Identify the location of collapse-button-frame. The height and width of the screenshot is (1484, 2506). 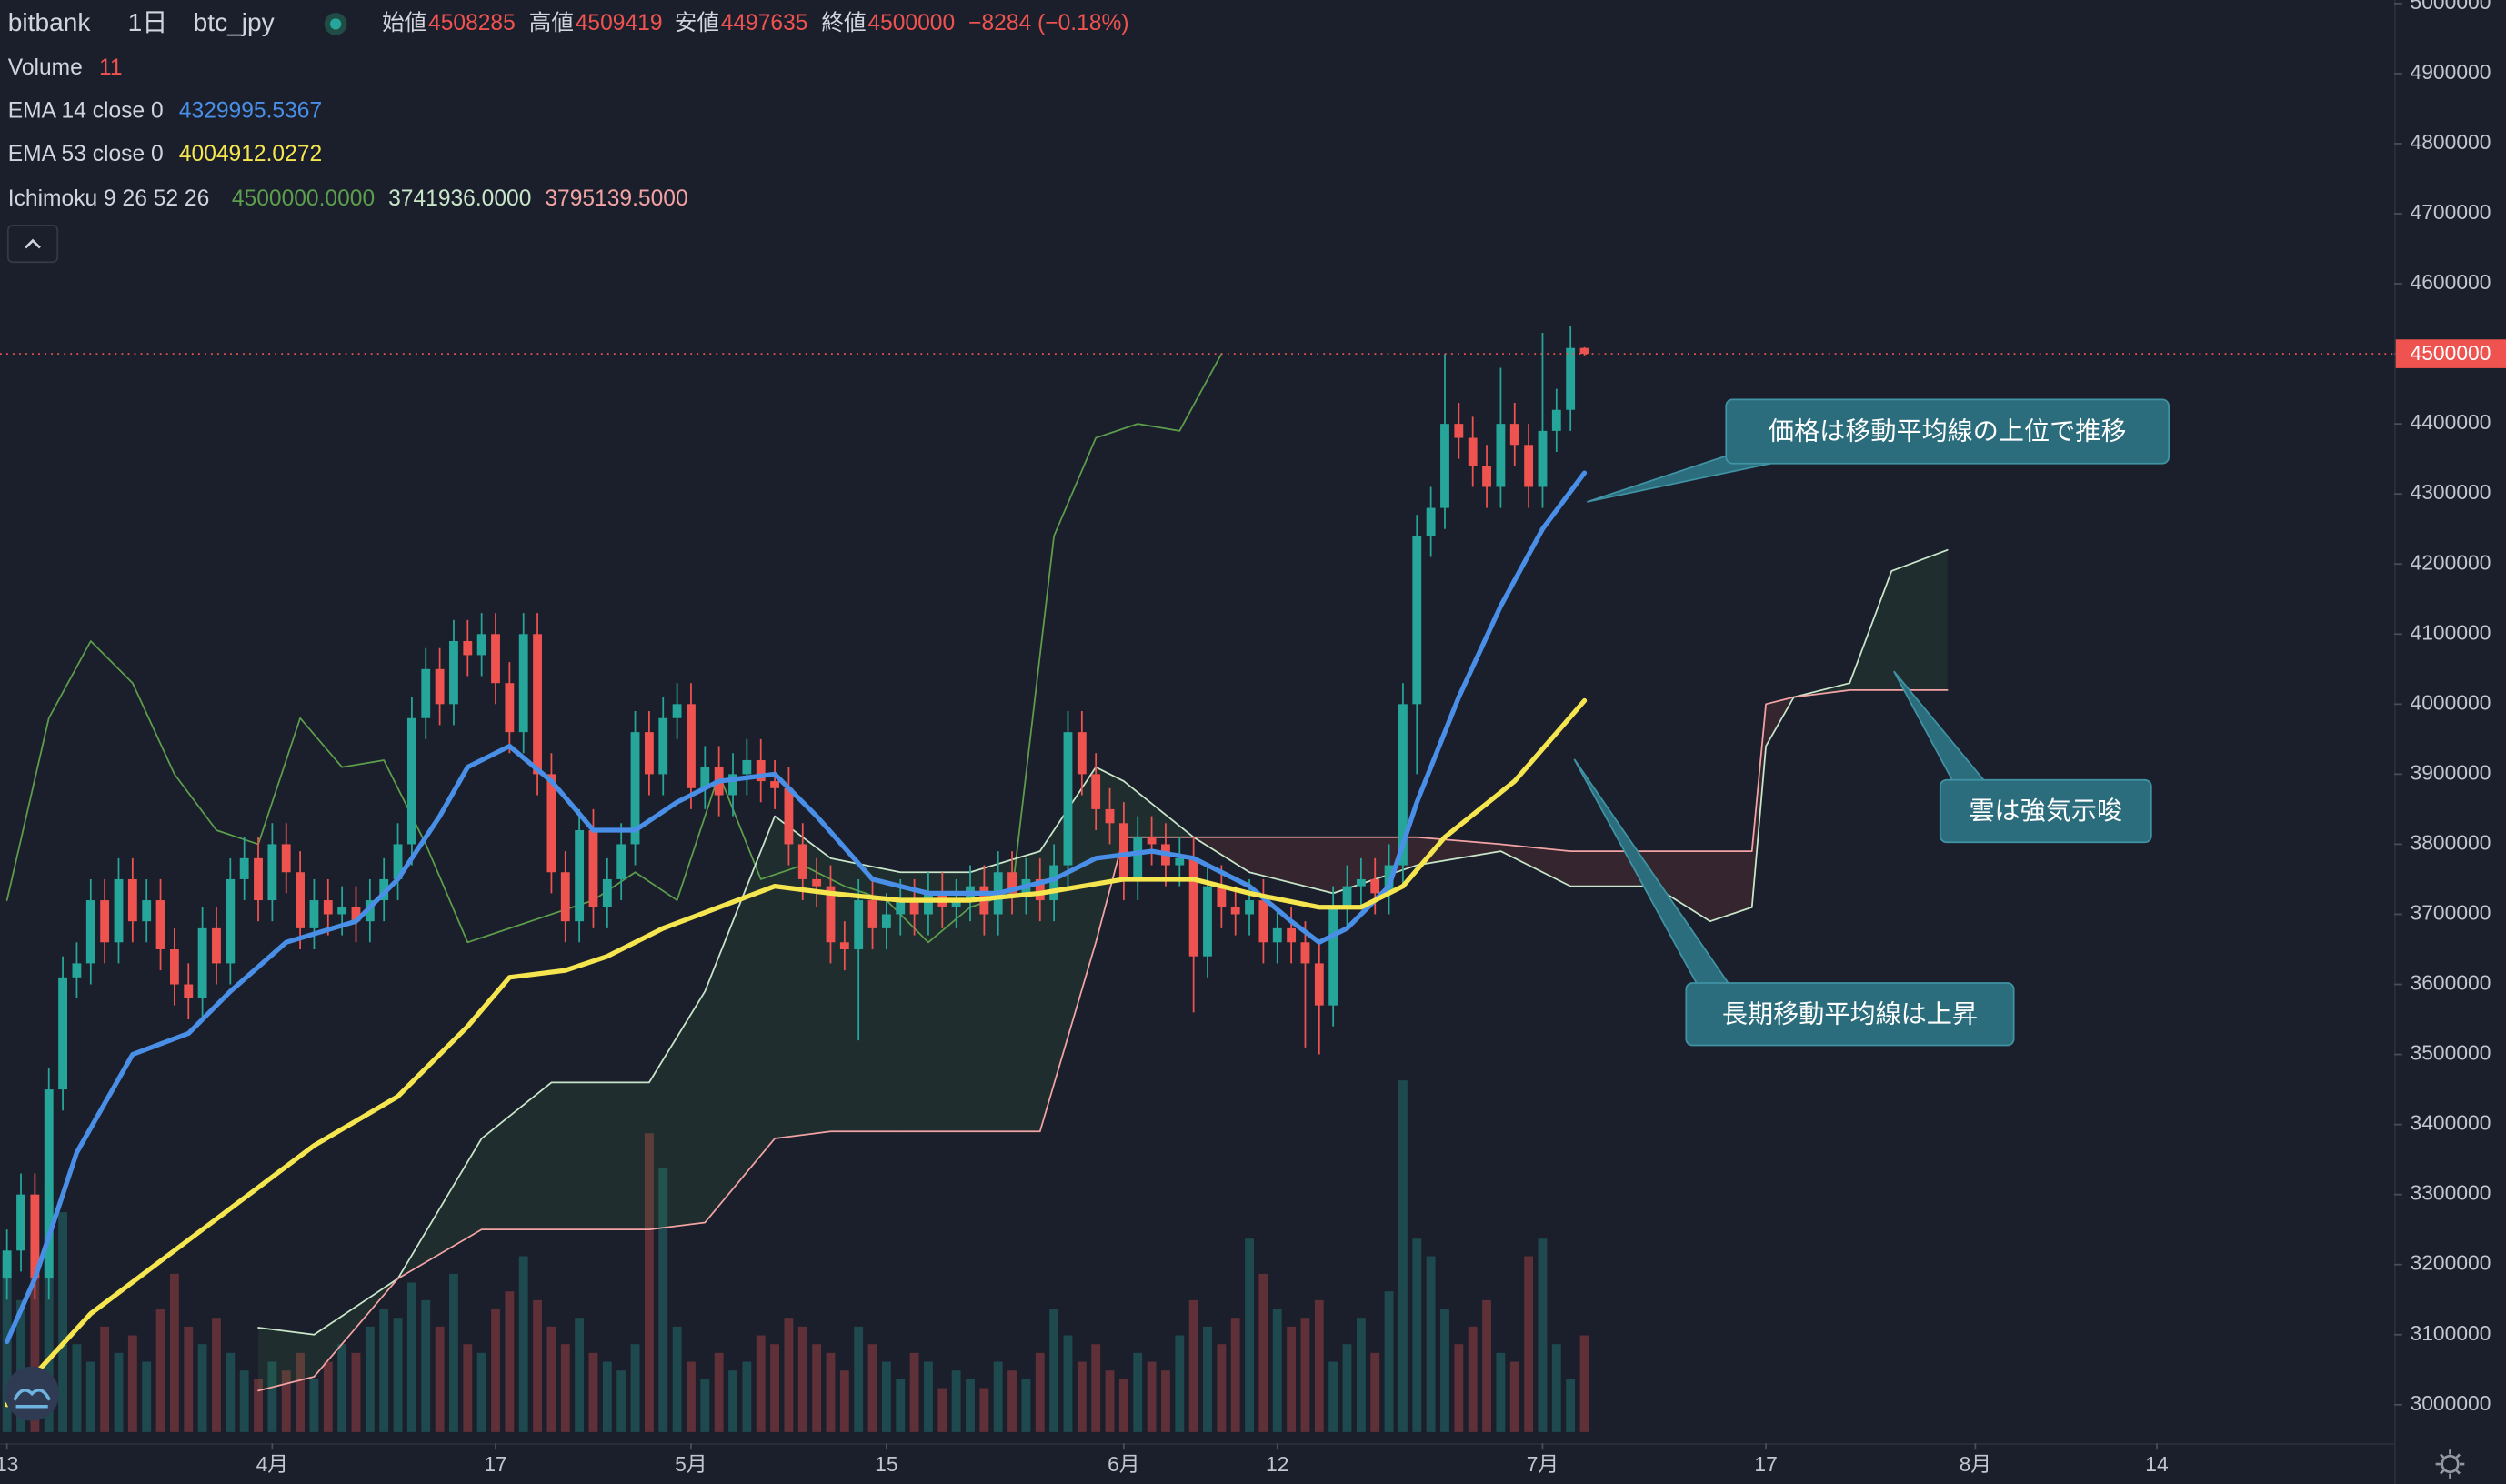
(33, 244).